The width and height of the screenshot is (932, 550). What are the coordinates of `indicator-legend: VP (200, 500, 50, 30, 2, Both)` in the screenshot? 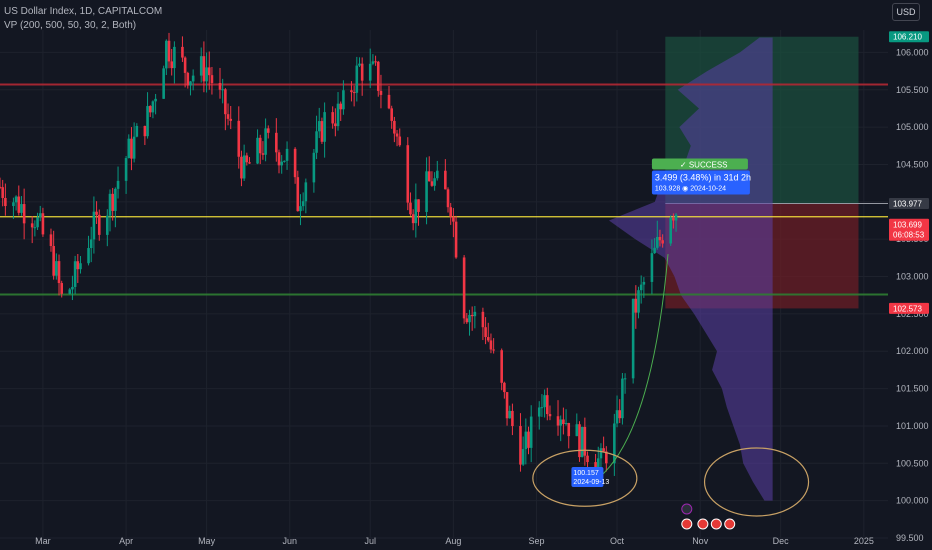 It's located at (70, 25).